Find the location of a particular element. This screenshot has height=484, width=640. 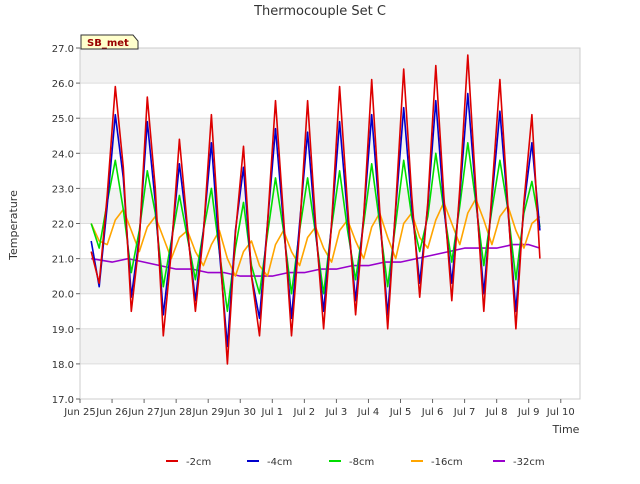

x-tick-label: Jul 1 is located at coordinates (272, 412).